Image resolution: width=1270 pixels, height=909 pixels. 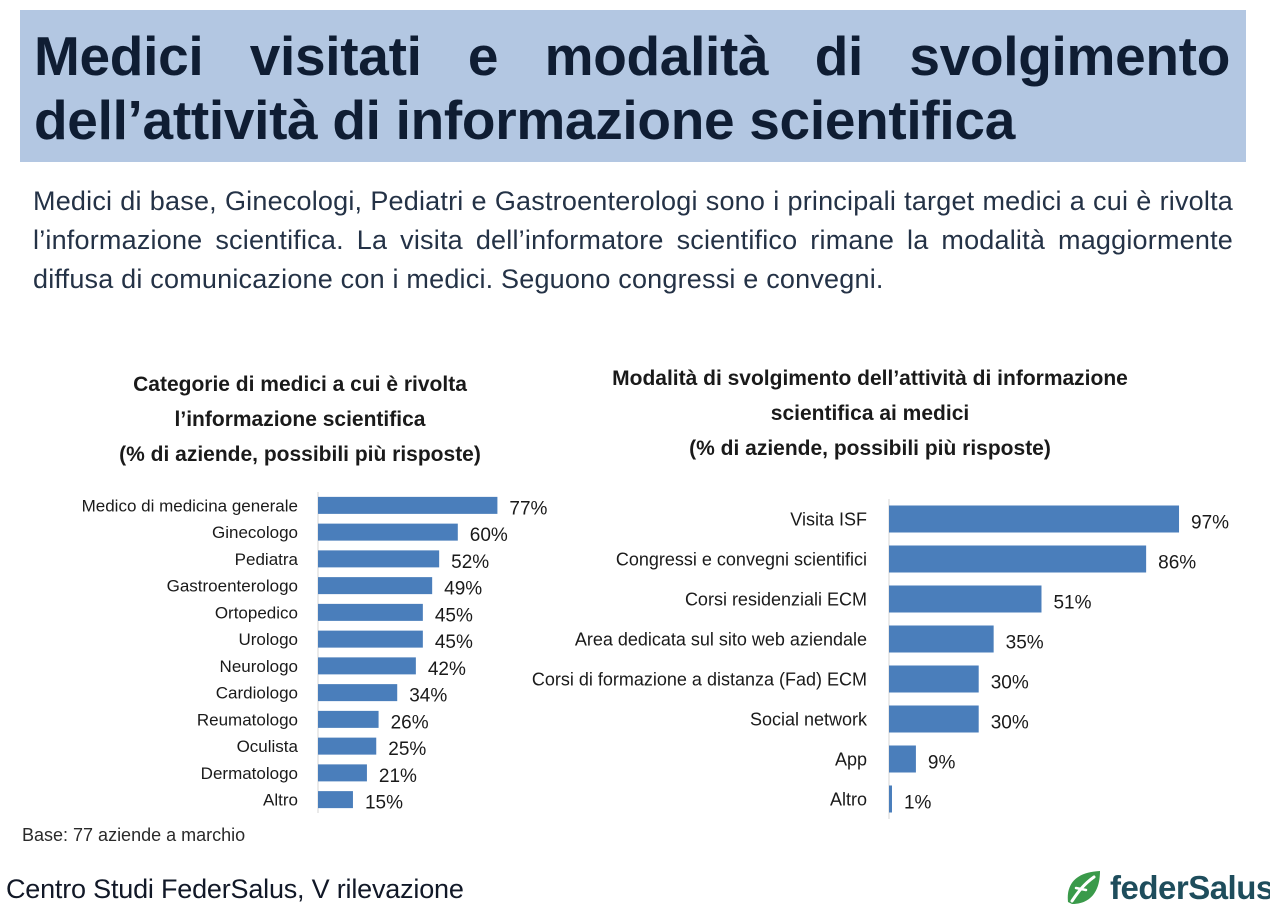 I want to click on right-chart-value-label: 9%, so click(x=942, y=762).